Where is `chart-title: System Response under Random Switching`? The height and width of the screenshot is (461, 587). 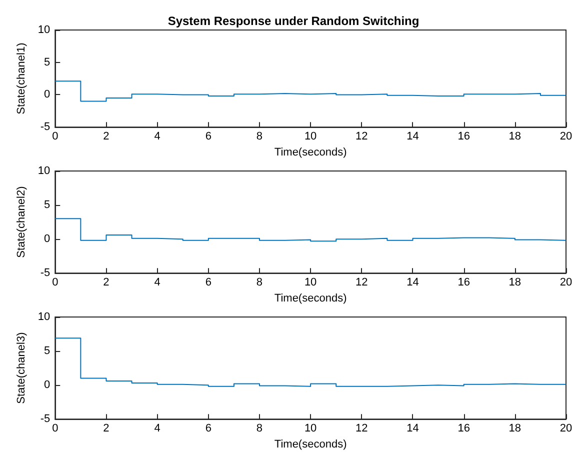 chart-title: System Response under Random Switching is located at coordinates (294, 21).